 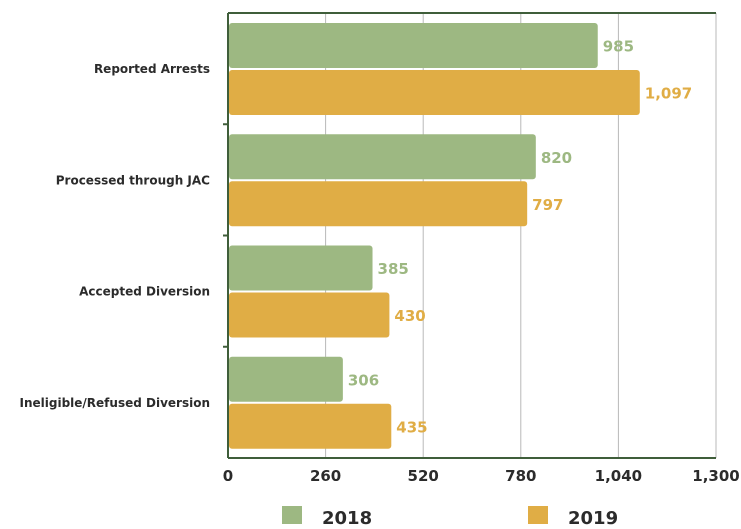 What do you see at coordinates (347, 518) in the screenshot?
I see `legend-label-2018: 2018` at bounding box center [347, 518].